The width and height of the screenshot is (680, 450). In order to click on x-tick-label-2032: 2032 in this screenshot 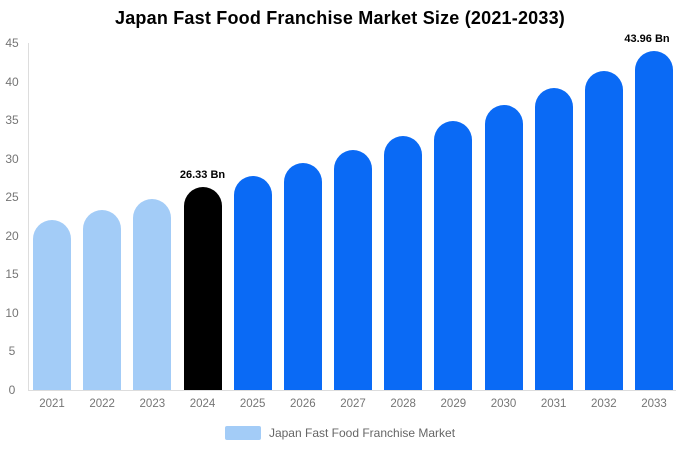, I will do `click(604, 404)`.